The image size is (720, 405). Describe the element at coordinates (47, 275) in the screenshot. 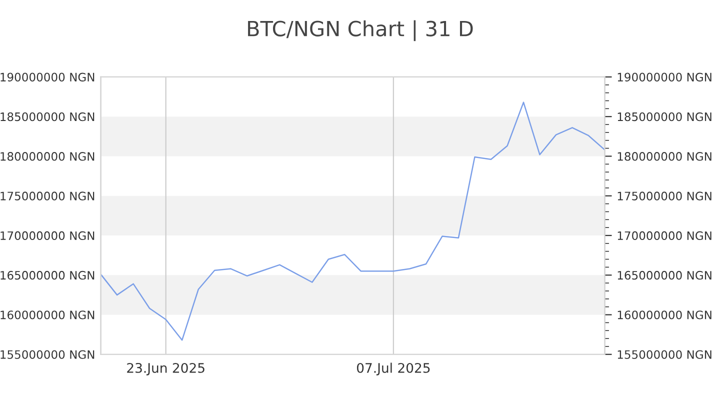

I see `y2-tick-label: 165000000 NGN` at that location.